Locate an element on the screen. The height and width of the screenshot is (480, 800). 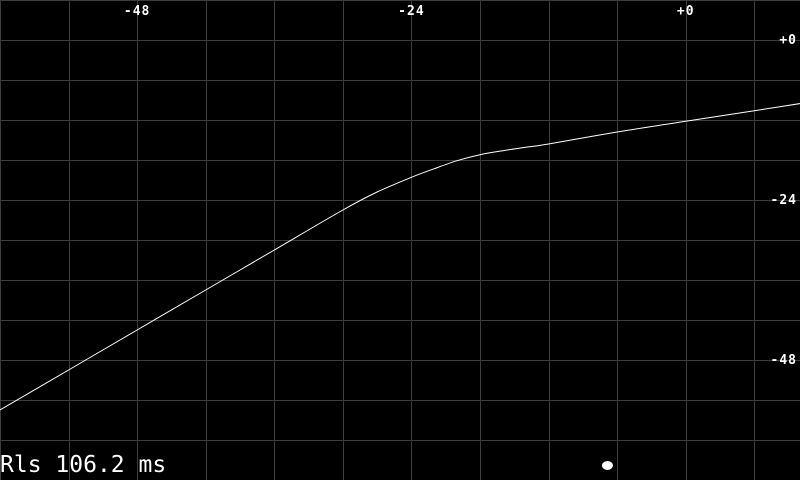
y-tick-label: -48 is located at coordinates (784, 360).